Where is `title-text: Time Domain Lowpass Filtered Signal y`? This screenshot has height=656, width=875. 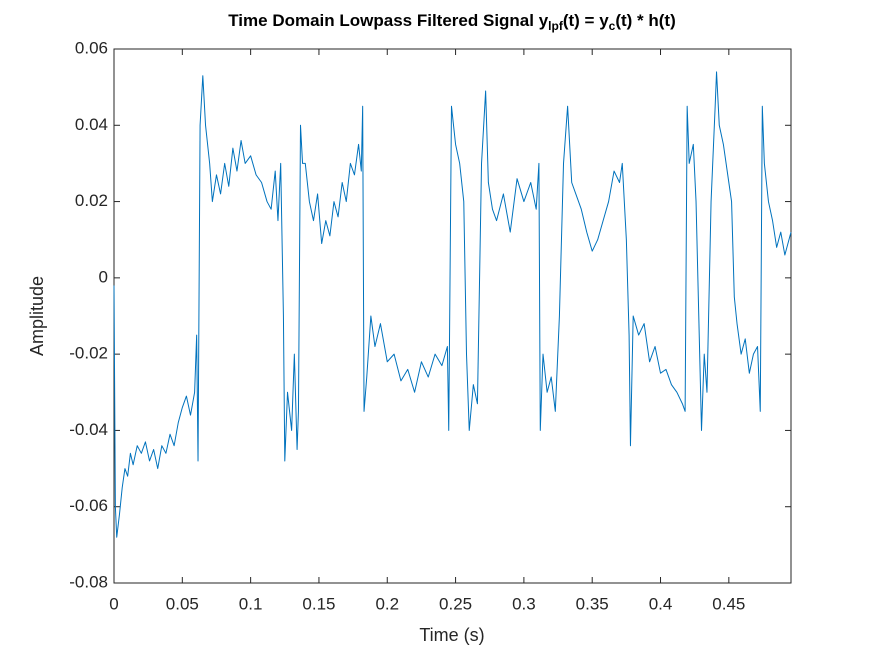 title-text: Time Domain Lowpass Filtered Signal y is located at coordinates (388, 20).